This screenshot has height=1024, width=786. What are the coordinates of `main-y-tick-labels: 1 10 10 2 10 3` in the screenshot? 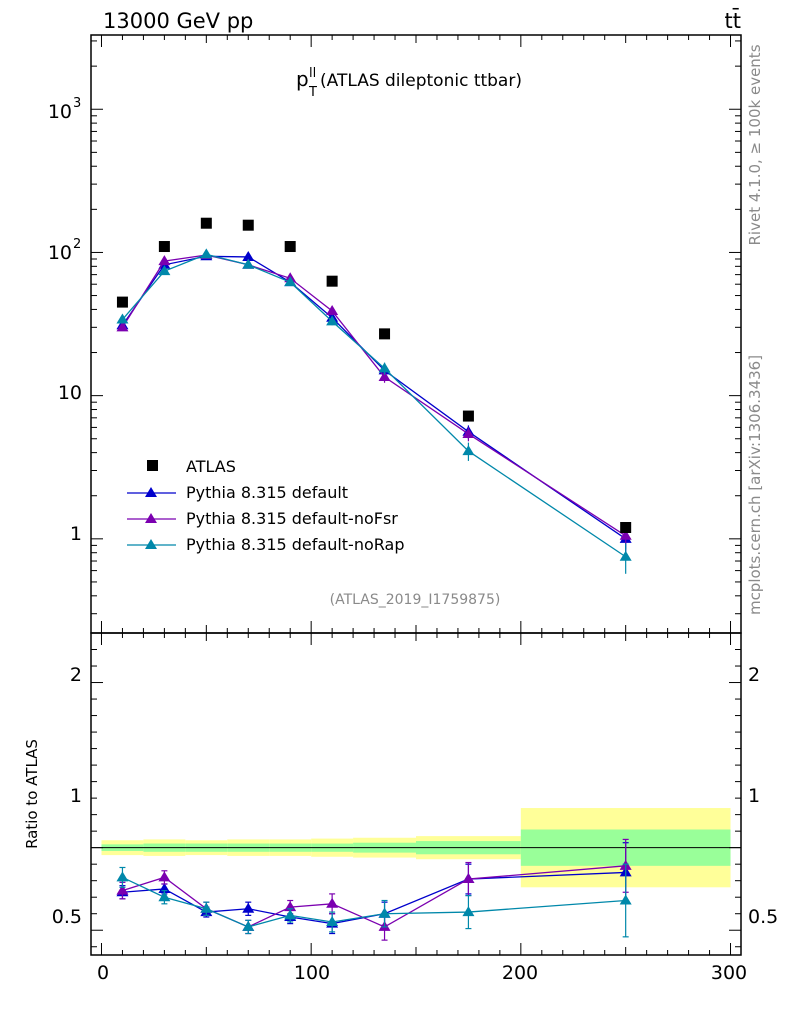 It's located at (65, 320).